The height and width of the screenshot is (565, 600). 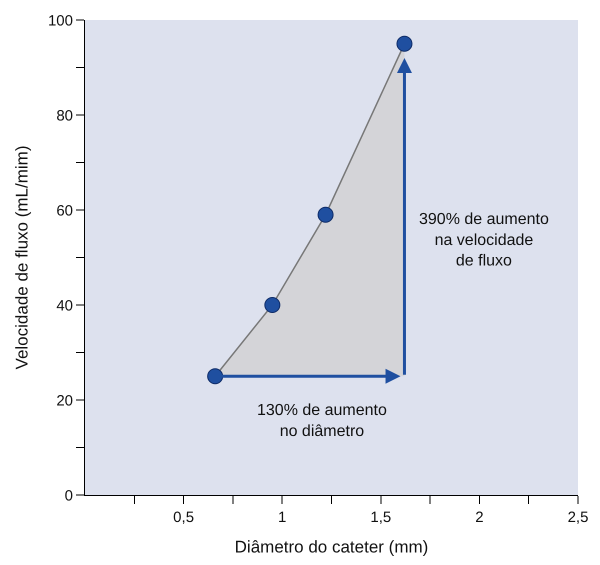 What do you see at coordinates (322, 421) in the screenshot?
I see `annotation: 130% de aumento no diâmetro` at bounding box center [322, 421].